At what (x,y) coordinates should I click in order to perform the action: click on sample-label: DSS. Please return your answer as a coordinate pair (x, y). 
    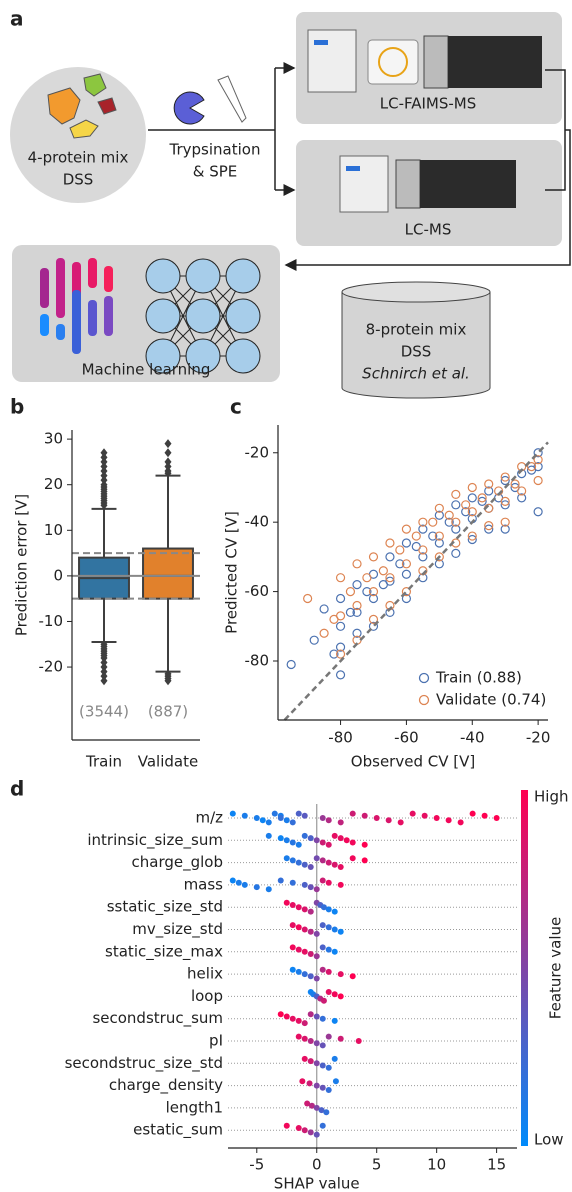
    Looking at the image, I should click on (78, 180).